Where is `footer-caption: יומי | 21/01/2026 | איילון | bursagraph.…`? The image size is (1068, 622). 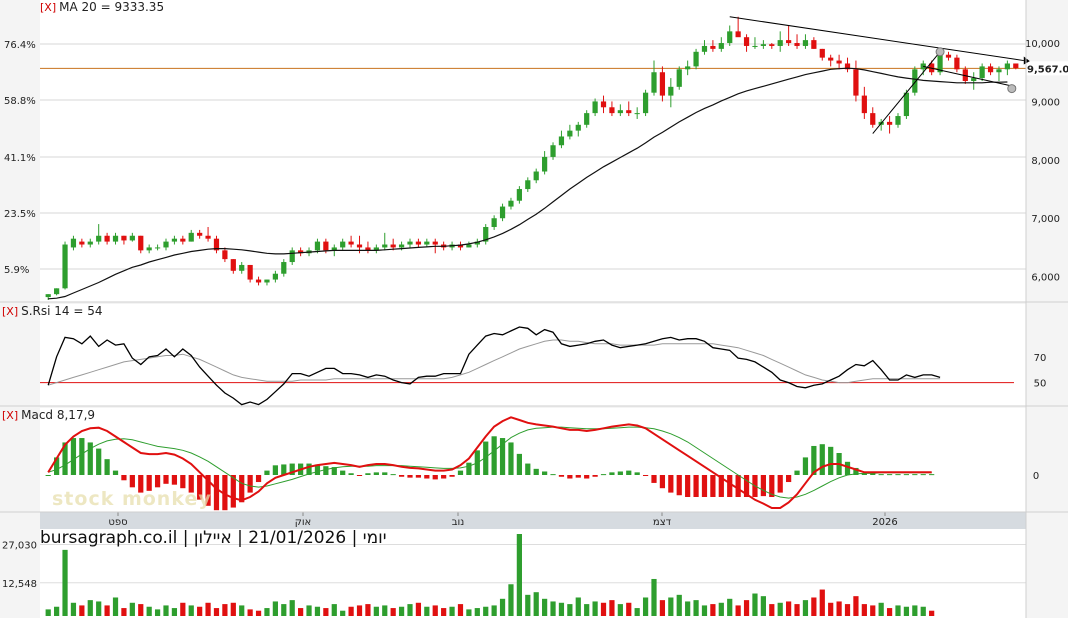 footer-caption: יומי | 21/01/2026 | איילון | bursagraph.… is located at coordinates (213, 538).